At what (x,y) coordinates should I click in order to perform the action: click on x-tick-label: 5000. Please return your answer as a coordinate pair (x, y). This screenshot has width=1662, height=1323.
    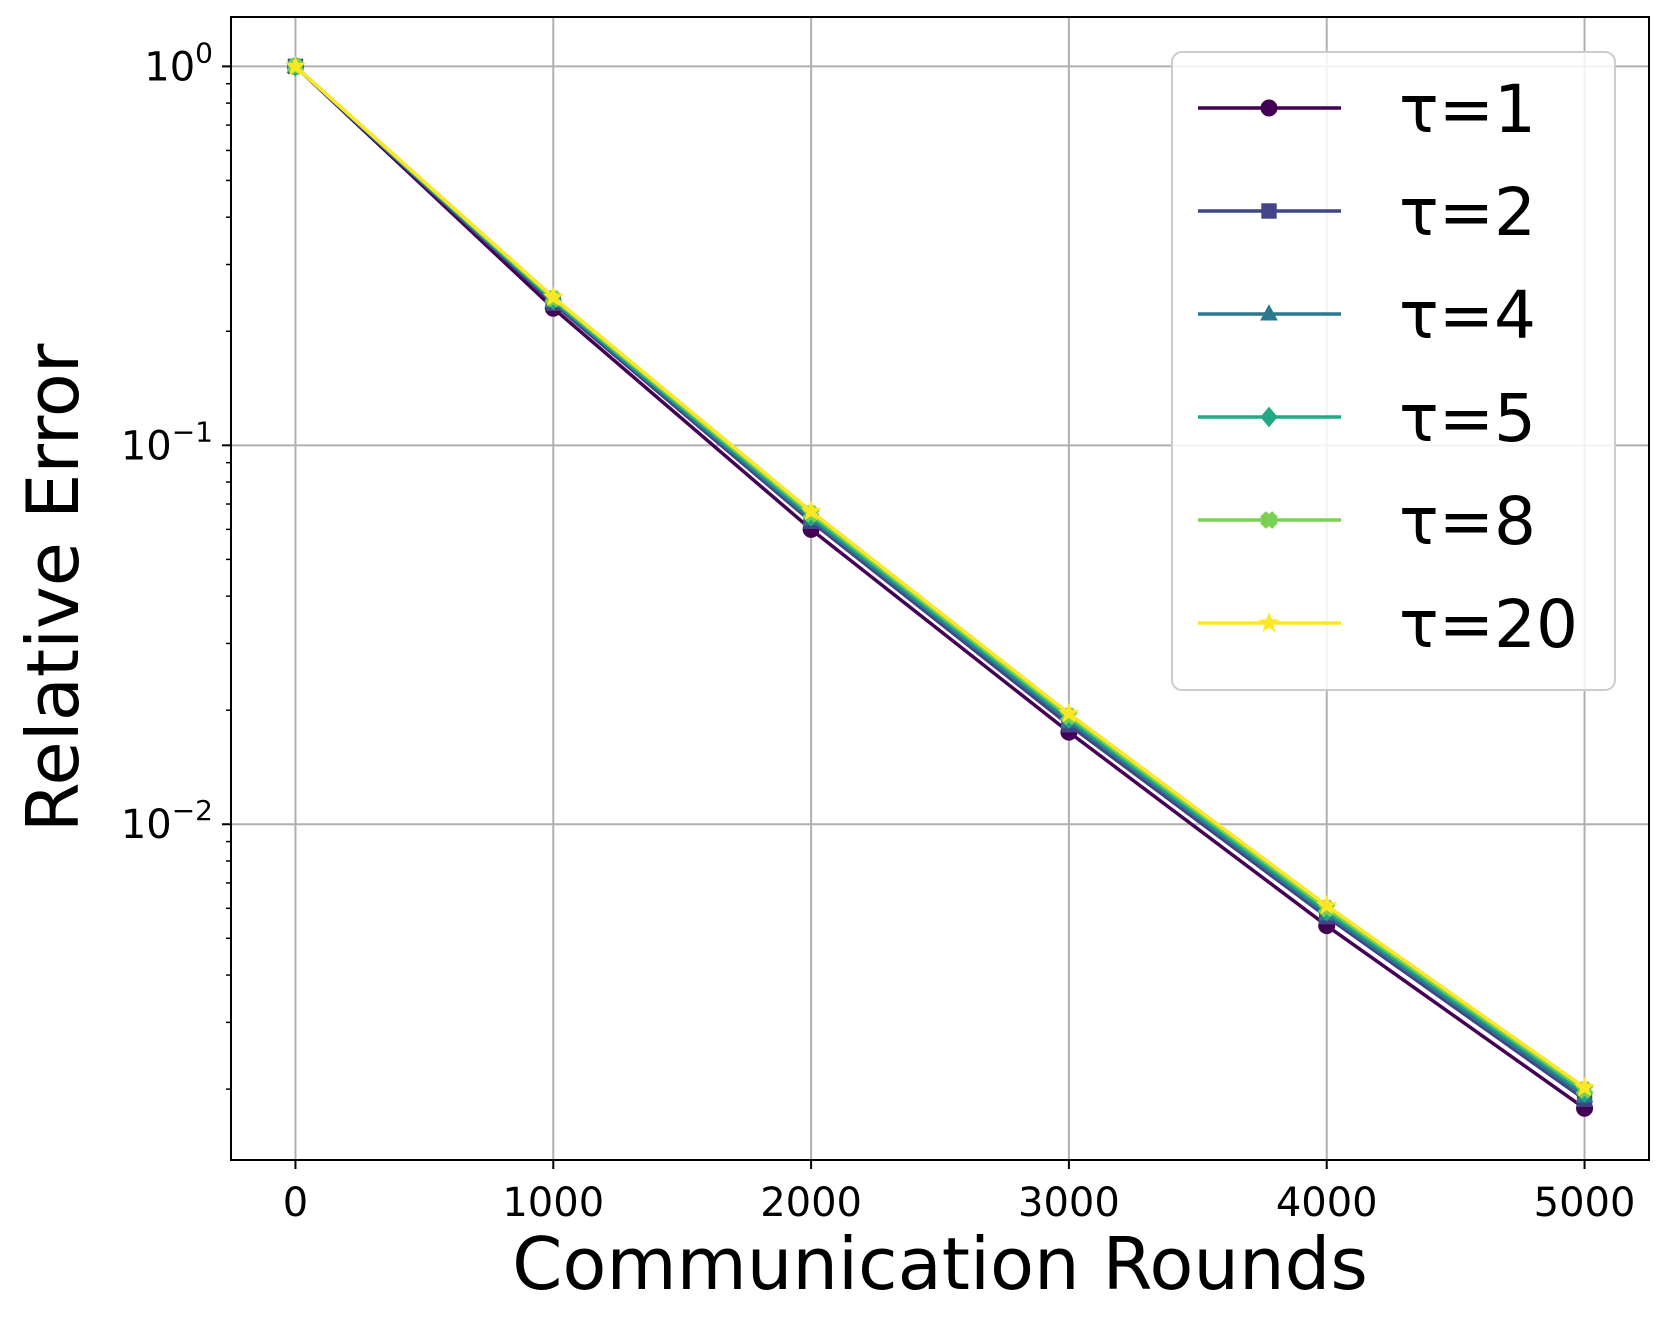
    Looking at the image, I should click on (1585, 1203).